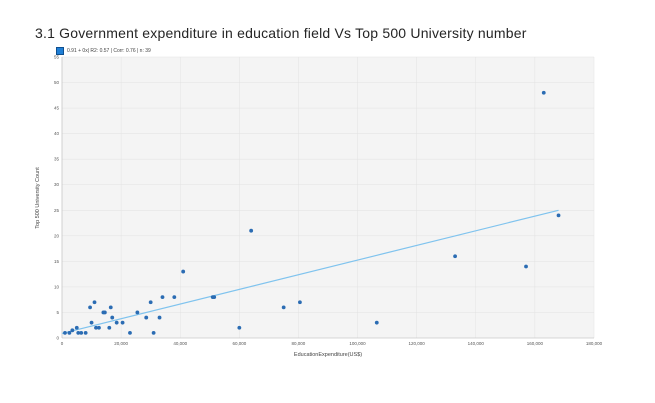 The height and width of the screenshot is (403, 655). Describe the element at coordinates (535, 343) in the screenshot. I see `x-tick-label: 160,000` at that location.